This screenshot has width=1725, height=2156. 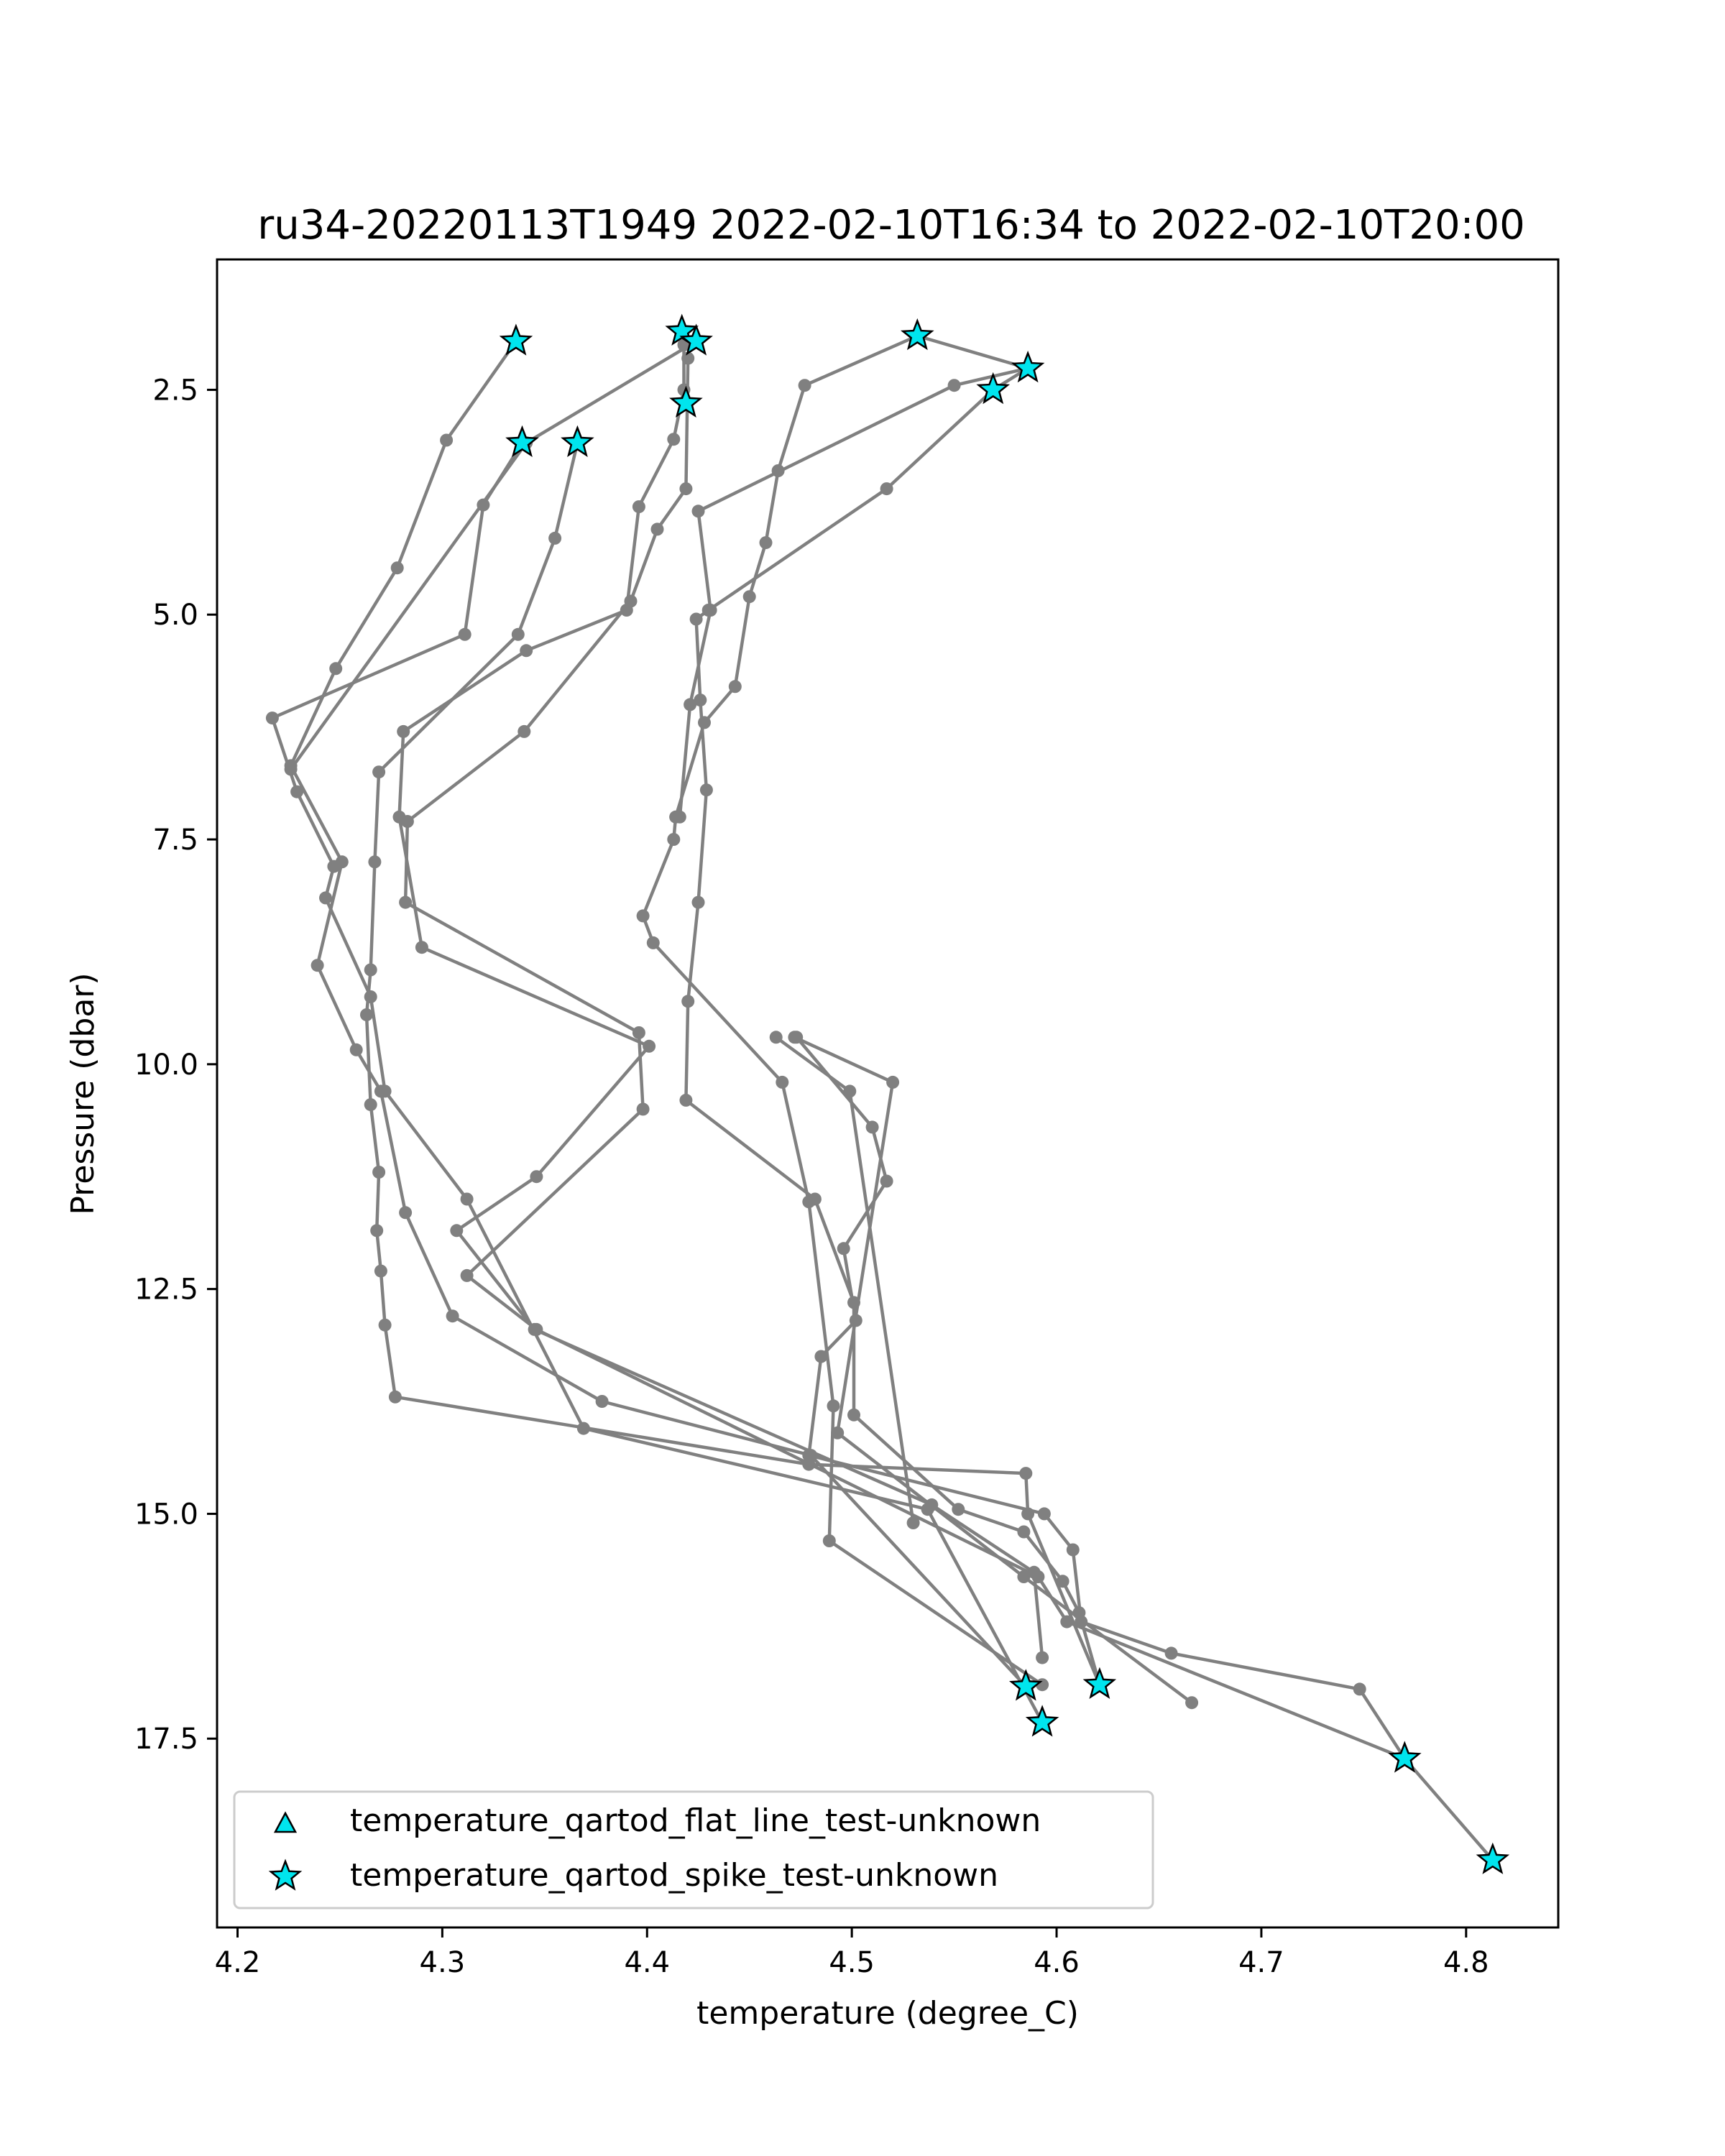 I want to click on y-axis-ticks: 2.5 5.0 7.5 10.0 12.5 15.0 17.5, so click(x=175, y=1065).